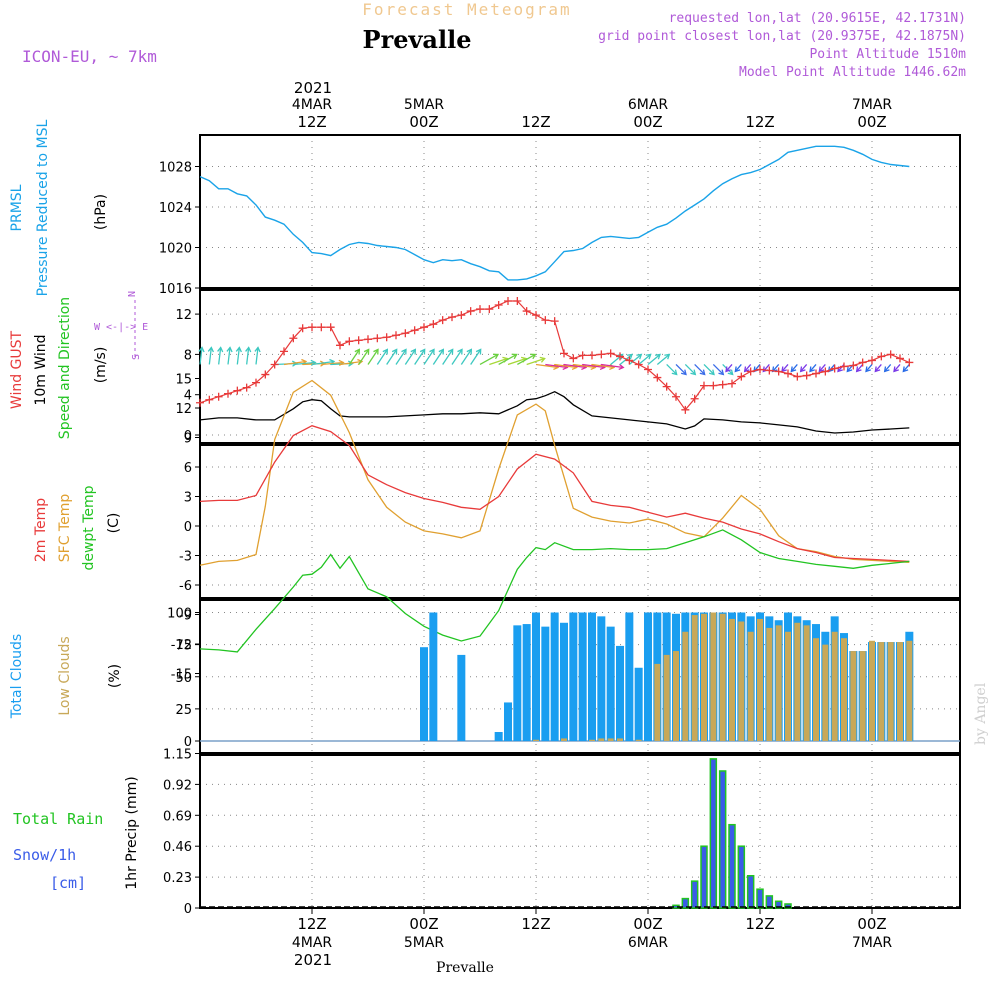 This screenshot has width=1000, height=1000. I want to click on model-point-altitude: Model Point Altitude 1446.62m, so click(852, 72).